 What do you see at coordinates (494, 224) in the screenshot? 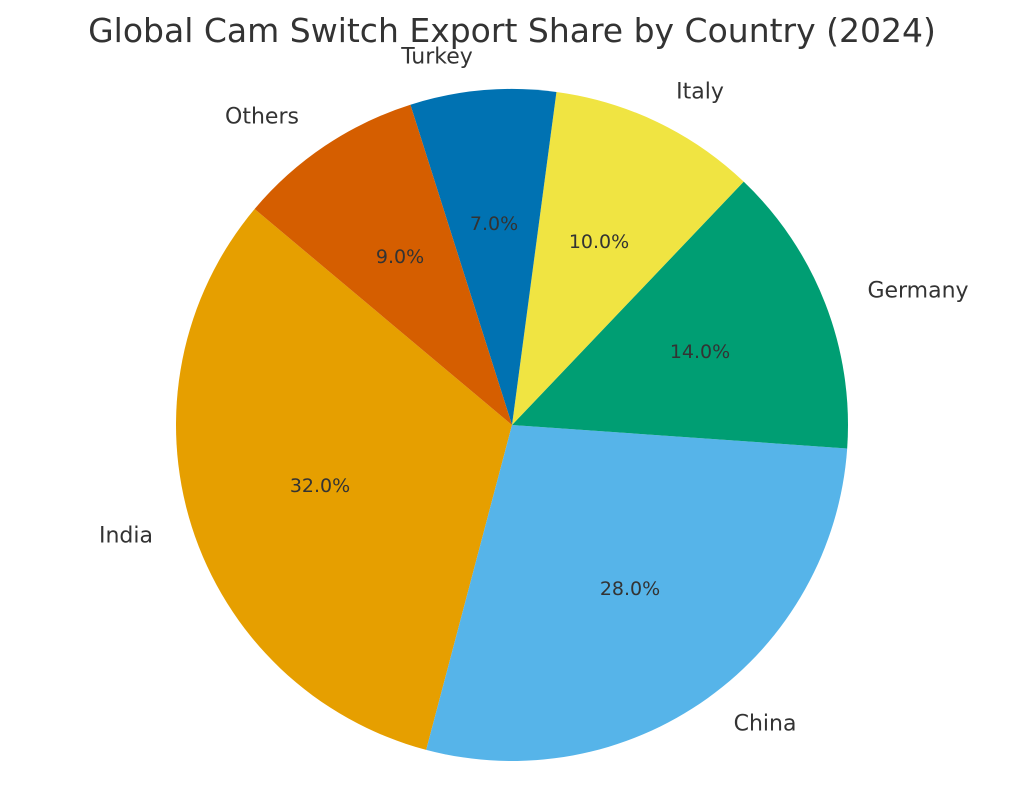
I see `percent-label-turkey: 7.0%` at bounding box center [494, 224].